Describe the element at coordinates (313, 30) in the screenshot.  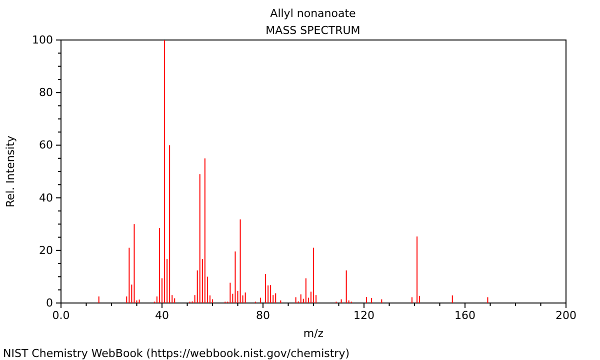
I see `chart-subtitle: MASS SPECTRUM` at that location.